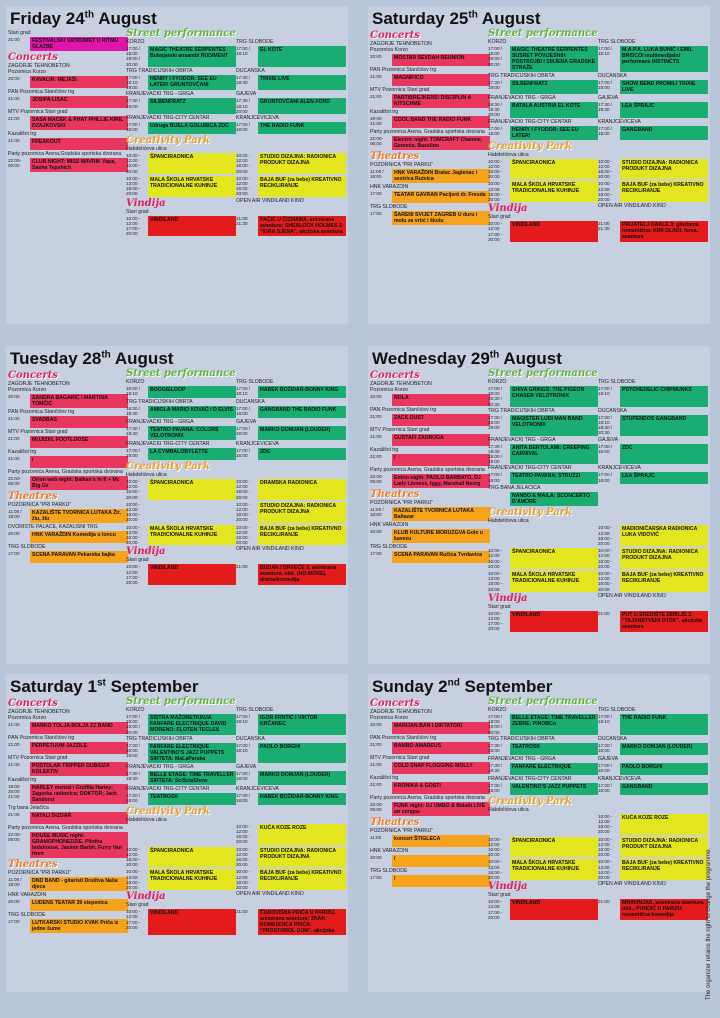 Image resolution: width=720 pixels, height=1018 pixels. What do you see at coordinates (664, 788) in the screenshot?
I see `event-title: GANGBAND` at bounding box center [664, 788].